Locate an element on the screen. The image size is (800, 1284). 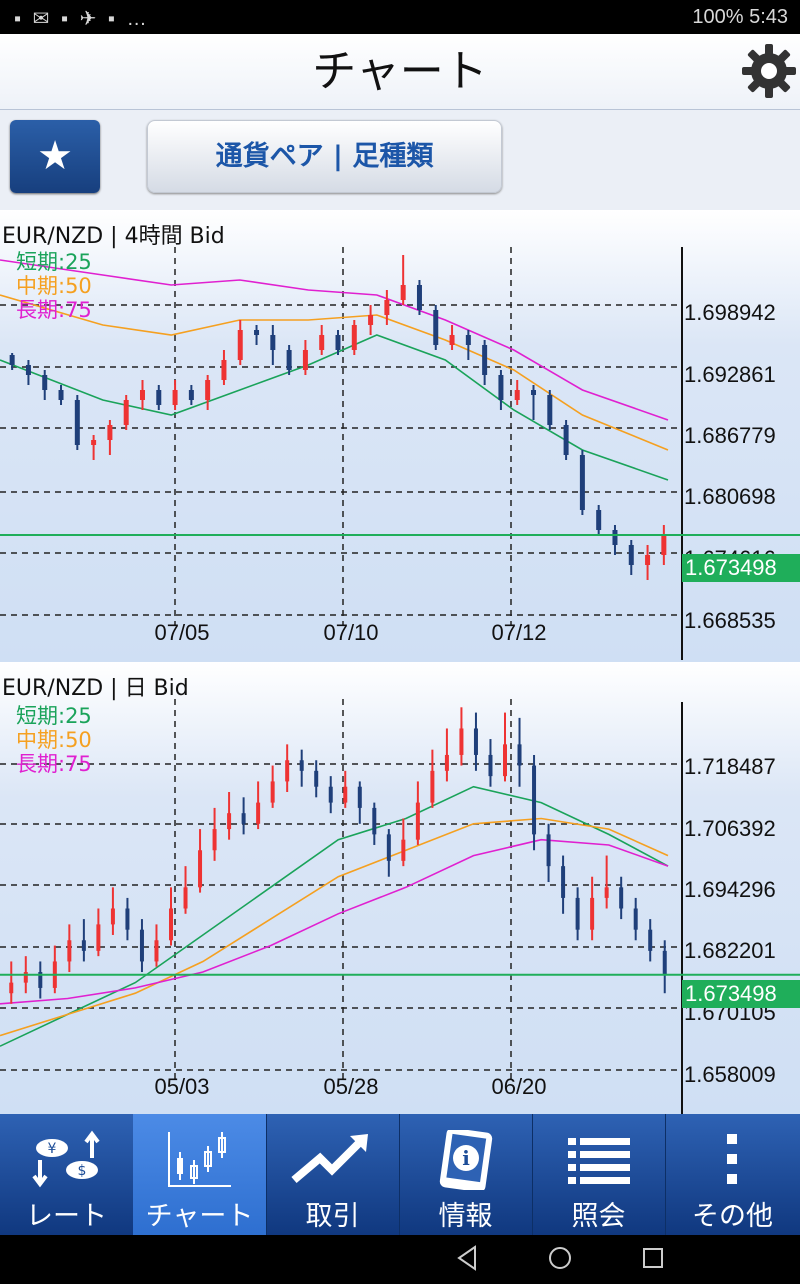
ma-line-short is located at coordinates (334, 407).